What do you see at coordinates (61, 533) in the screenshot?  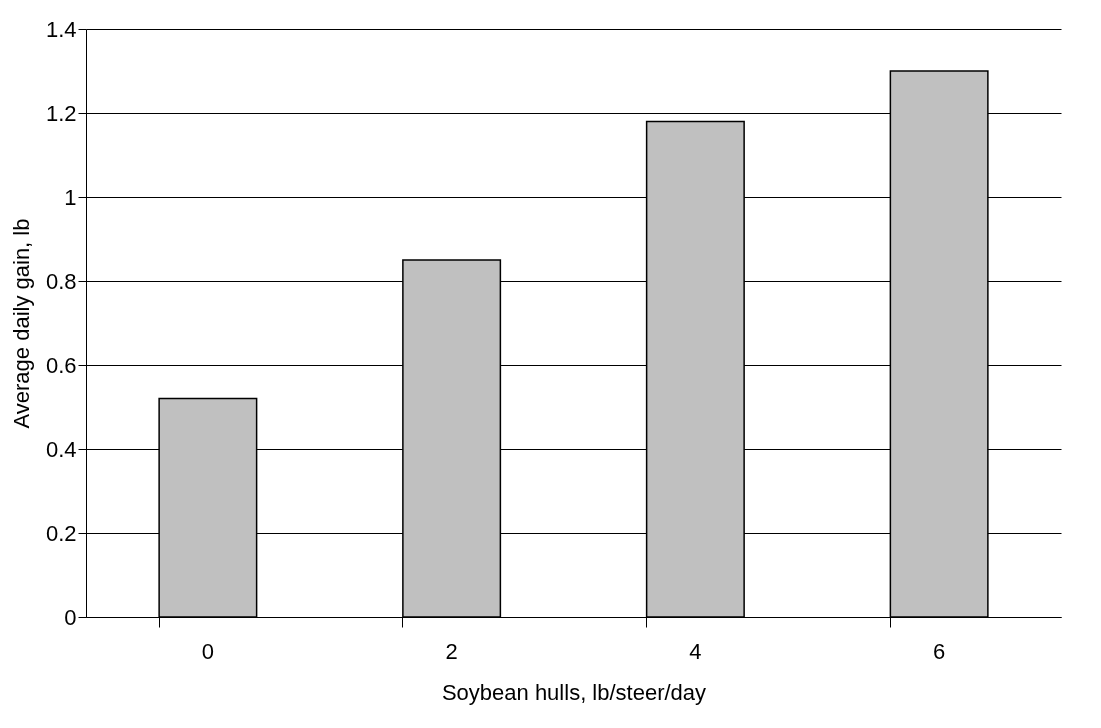 I see `y-tick-label: 0.2` at bounding box center [61, 533].